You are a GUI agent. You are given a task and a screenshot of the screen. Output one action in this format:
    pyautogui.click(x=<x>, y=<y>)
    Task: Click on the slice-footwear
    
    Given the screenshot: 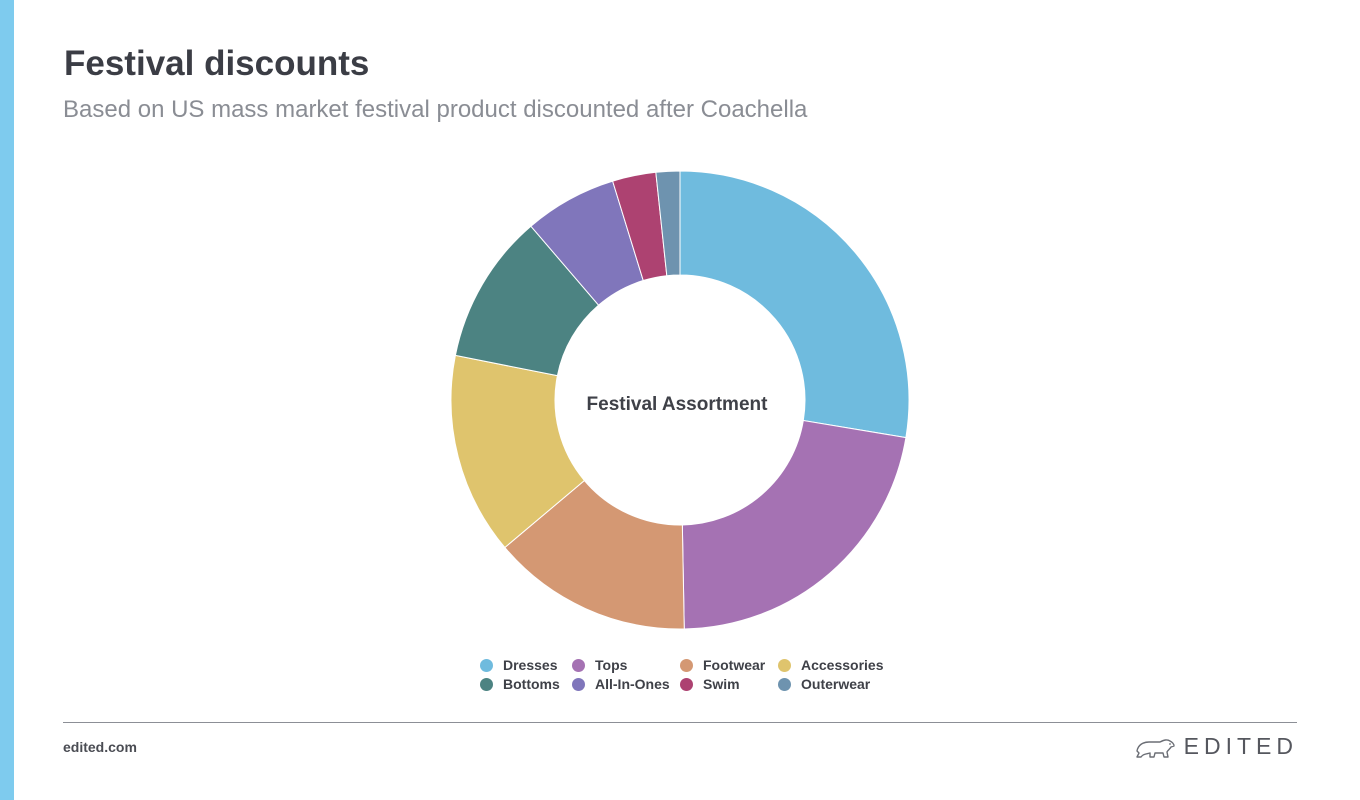 What is the action you would take?
    pyautogui.click(x=594, y=554)
    